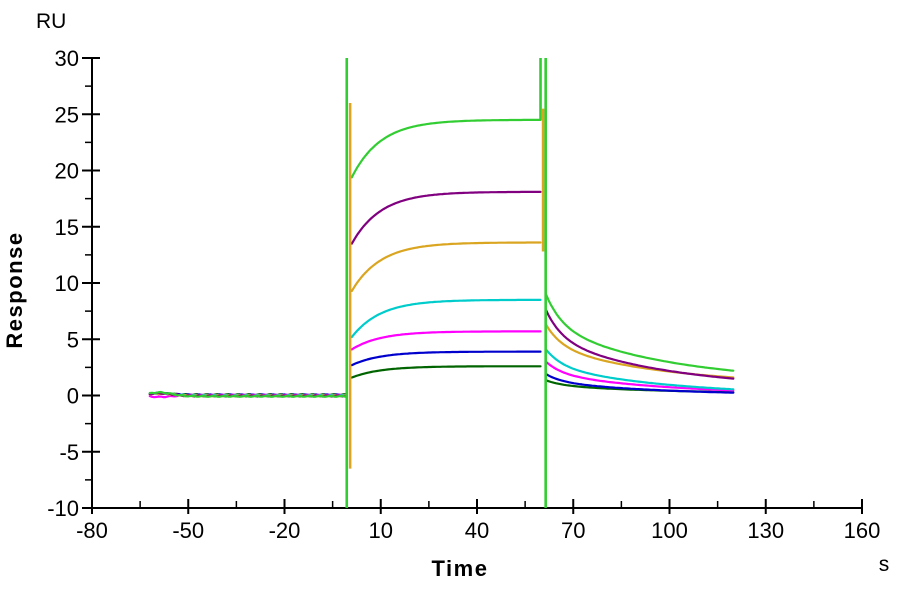 This screenshot has height=600, width=900. Describe the element at coordinates (67, 283) in the screenshot. I see `y-tick-label: 10` at that location.